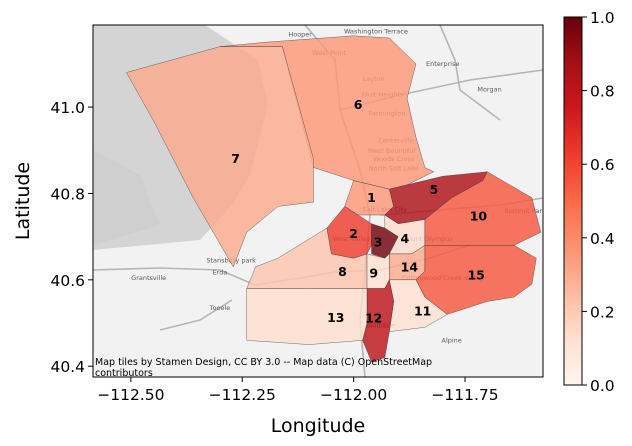 The width and height of the screenshot is (632, 446). Describe the element at coordinates (235, 158) in the screenshot. I see `region-label-7: 7` at that location.